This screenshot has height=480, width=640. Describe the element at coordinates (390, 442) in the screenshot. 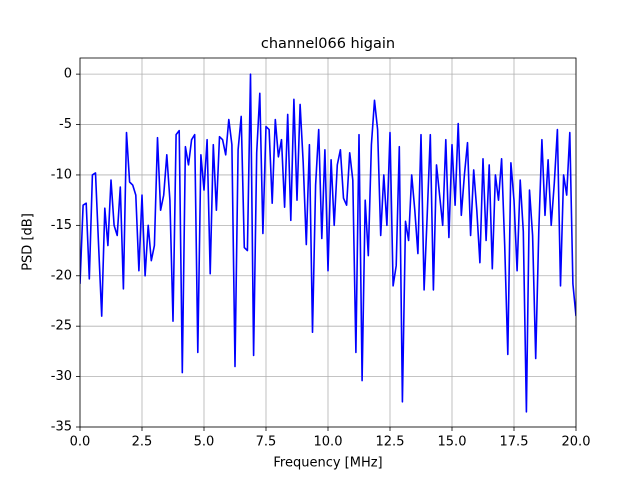

I see `x-tick-label: 12.5` at that location.